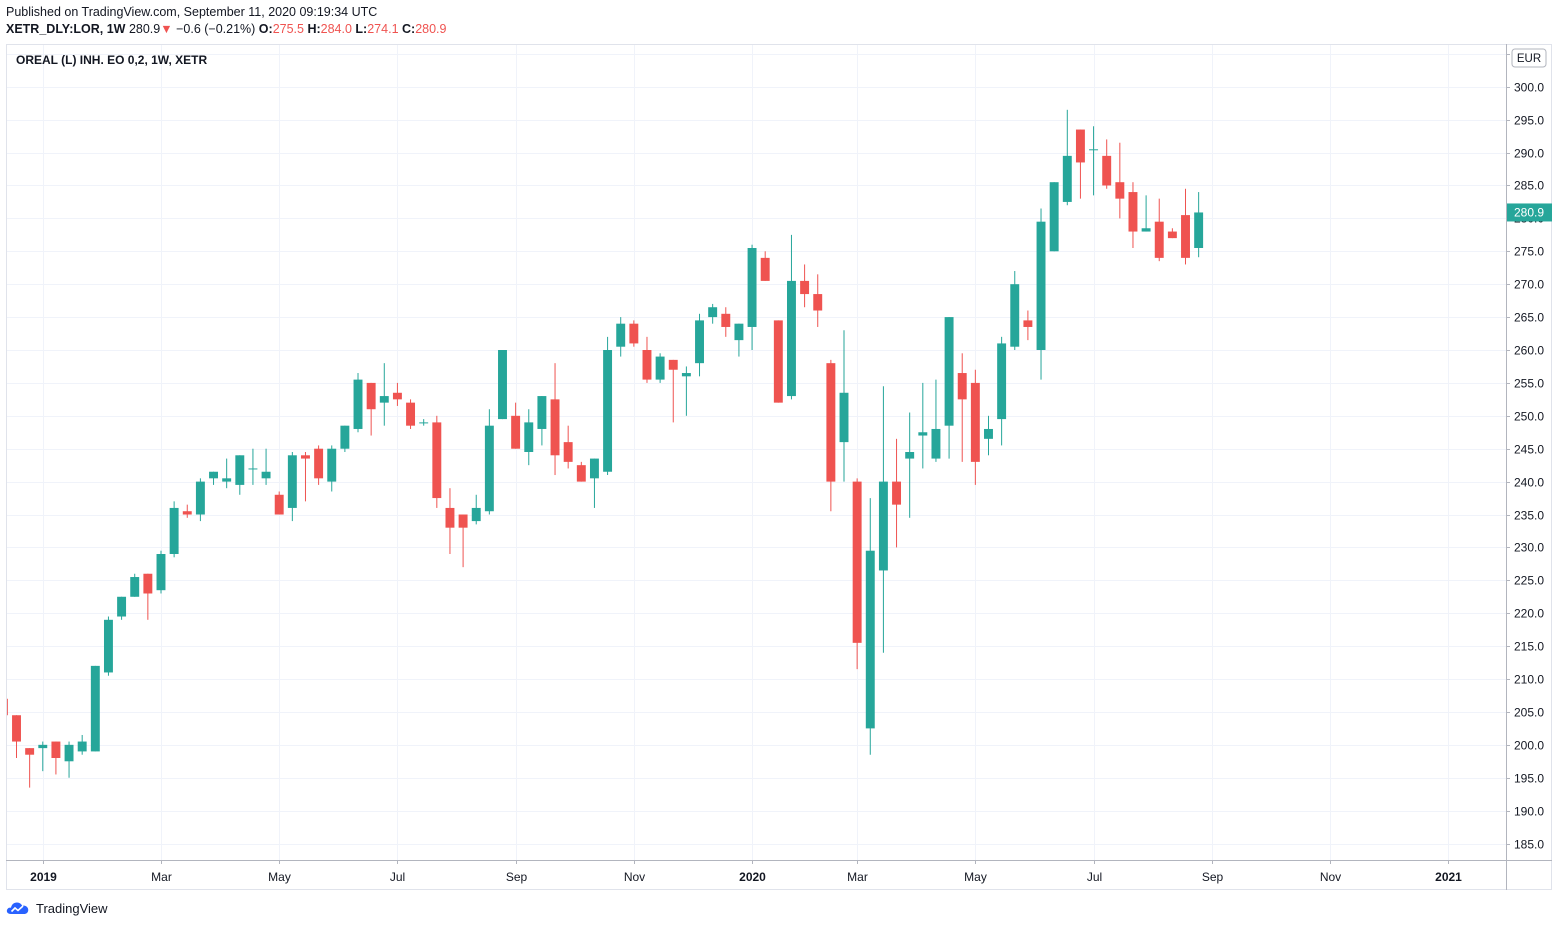 Image resolution: width=1560 pixels, height=927 pixels. What do you see at coordinates (72, 908) in the screenshot?
I see `brand-label: TradingView` at bounding box center [72, 908].